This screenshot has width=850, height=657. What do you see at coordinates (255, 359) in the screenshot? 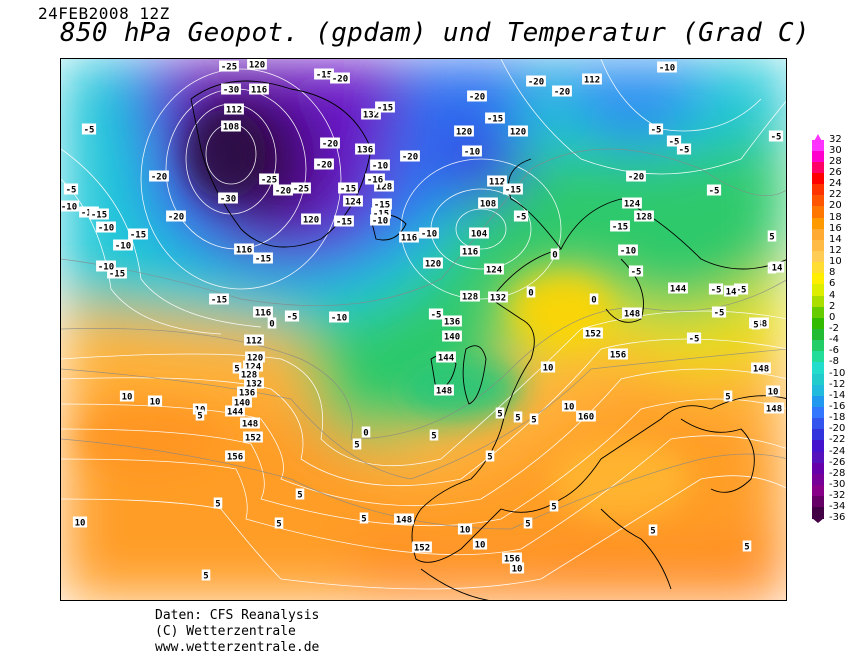
I see `geopotential-label: 120` at bounding box center [255, 359].